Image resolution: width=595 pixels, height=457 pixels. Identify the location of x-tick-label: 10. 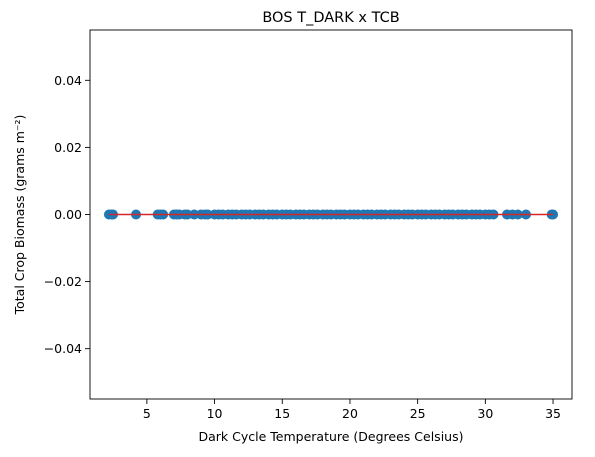
(215, 413).